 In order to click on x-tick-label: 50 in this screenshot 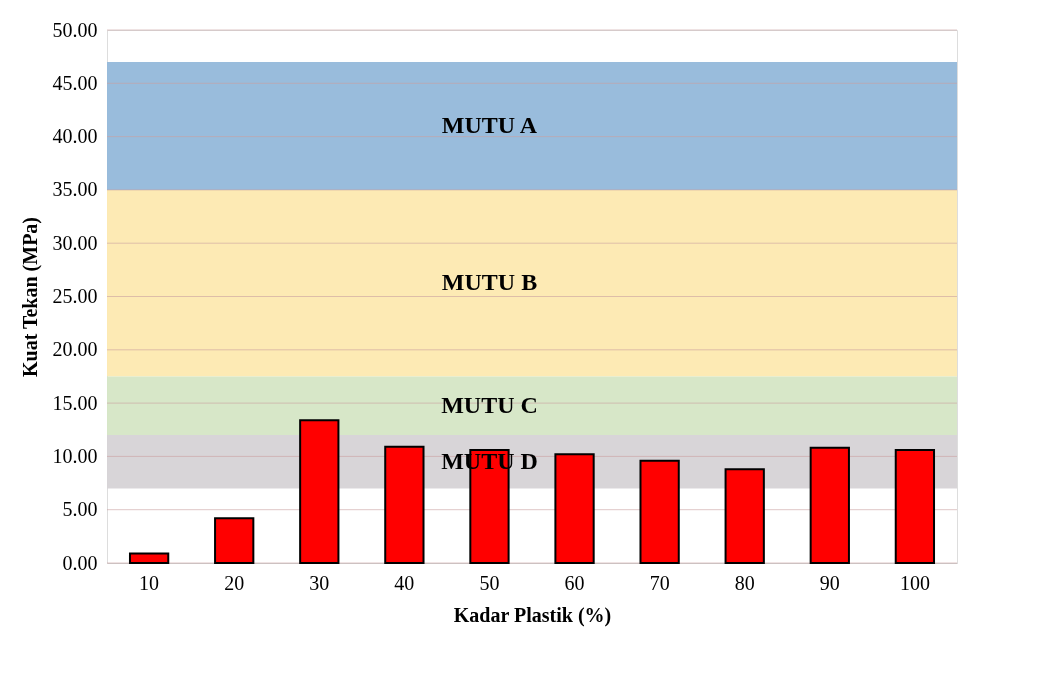, I will do `click(489, 582)`.